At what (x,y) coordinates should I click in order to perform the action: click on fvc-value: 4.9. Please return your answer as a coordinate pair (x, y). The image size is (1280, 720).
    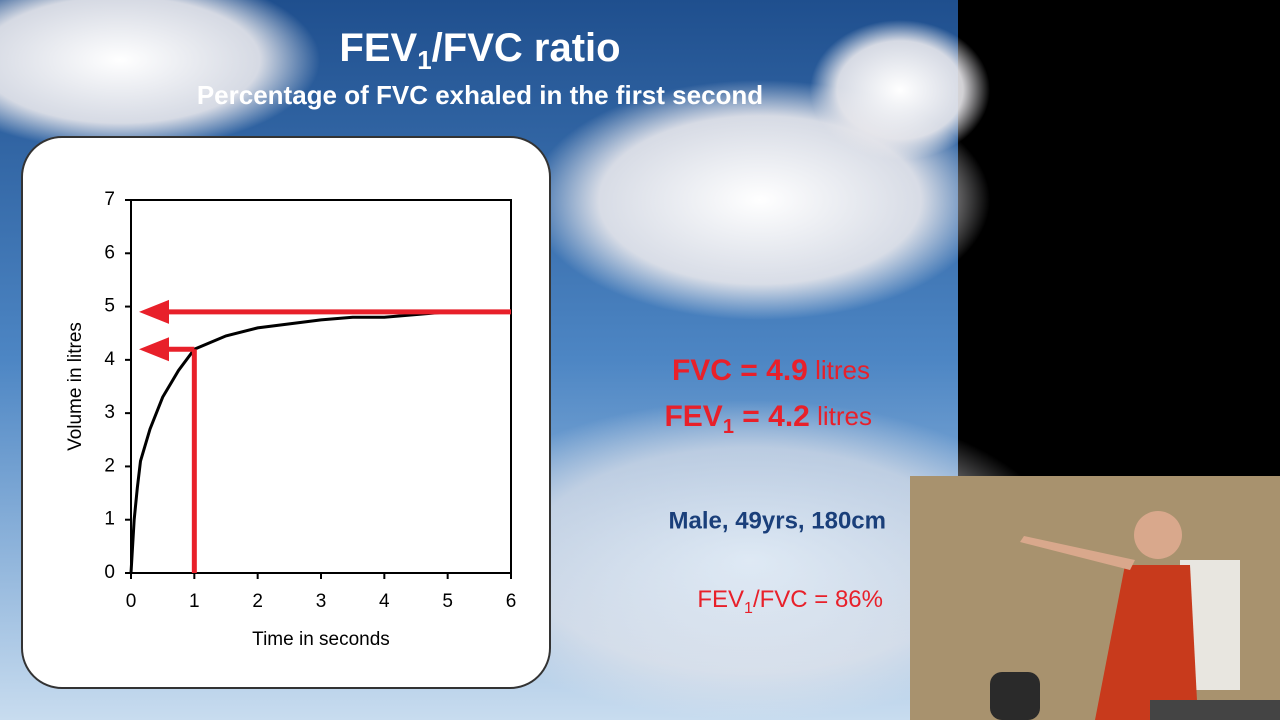
    Looking at the image, I should click on (787, 370).